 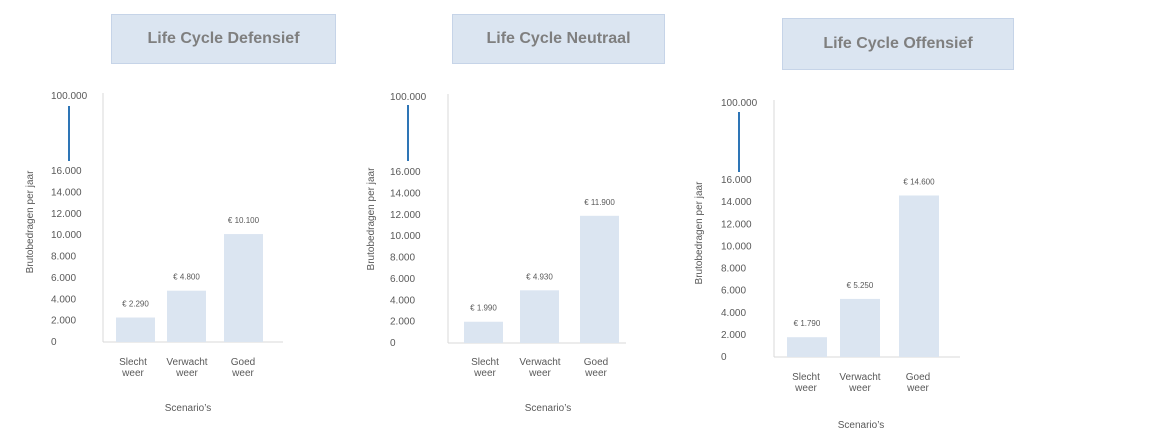 What do you see at coordinates (860, 285) in the screenshot?
I see `data-label: € 5.250` at bounding box center [860, 285].